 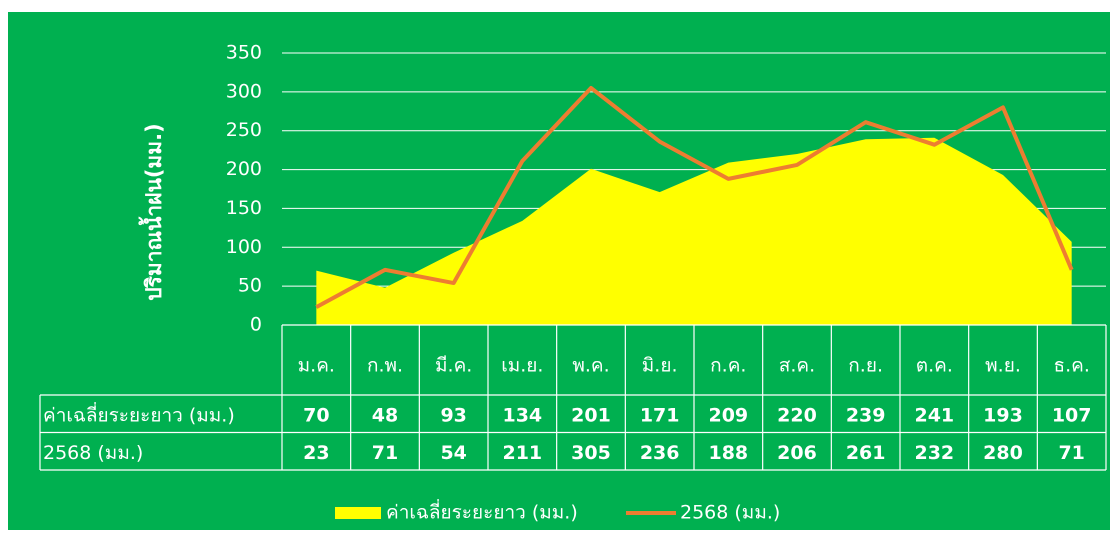 What do you see at coordinates (934, 453) in the screenshot?
I see `table-value: 232` at bounding box center [934, 453].